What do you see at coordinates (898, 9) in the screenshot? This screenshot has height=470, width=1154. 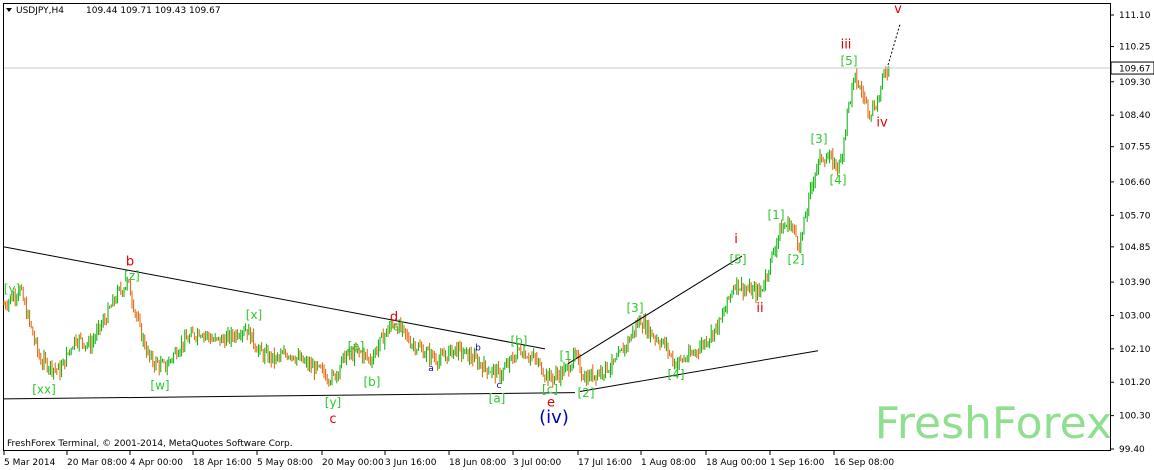 I see `wave-label: v` at bounding box center [898, 9].